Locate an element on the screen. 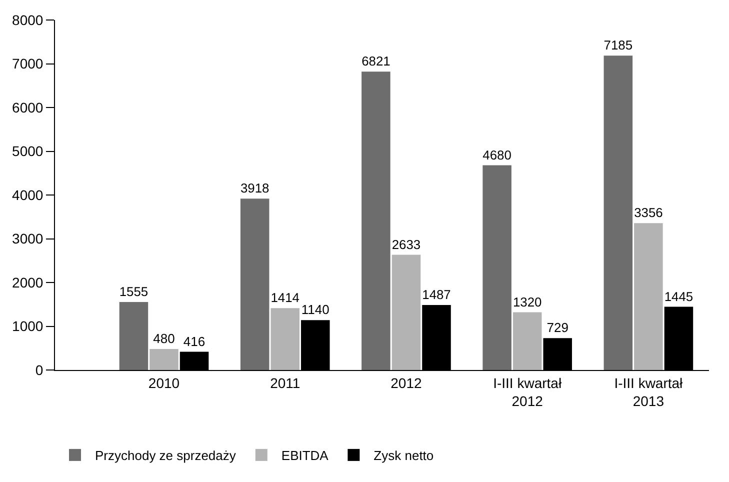 Image resolution: width=729 pixels, height=482 pixels. x-tick-label: I-III kwartał 2013 is located at coordinates (649, 391).